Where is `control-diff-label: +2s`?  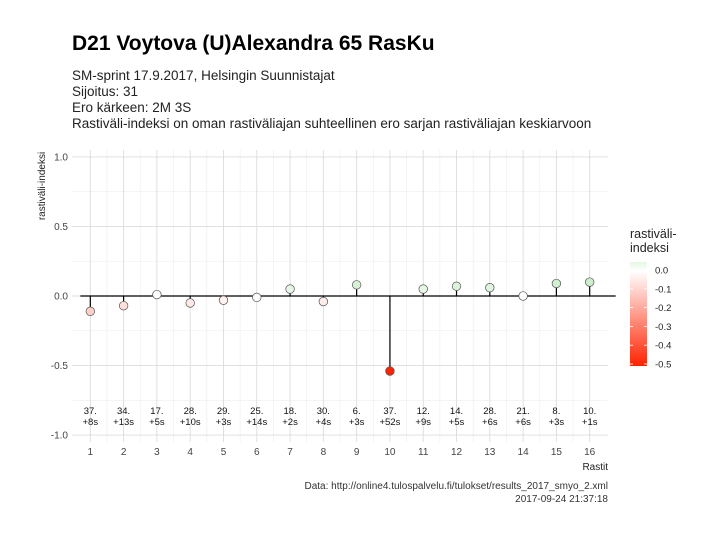
control-diff-label: +2s is located at coordinates (290, 422).